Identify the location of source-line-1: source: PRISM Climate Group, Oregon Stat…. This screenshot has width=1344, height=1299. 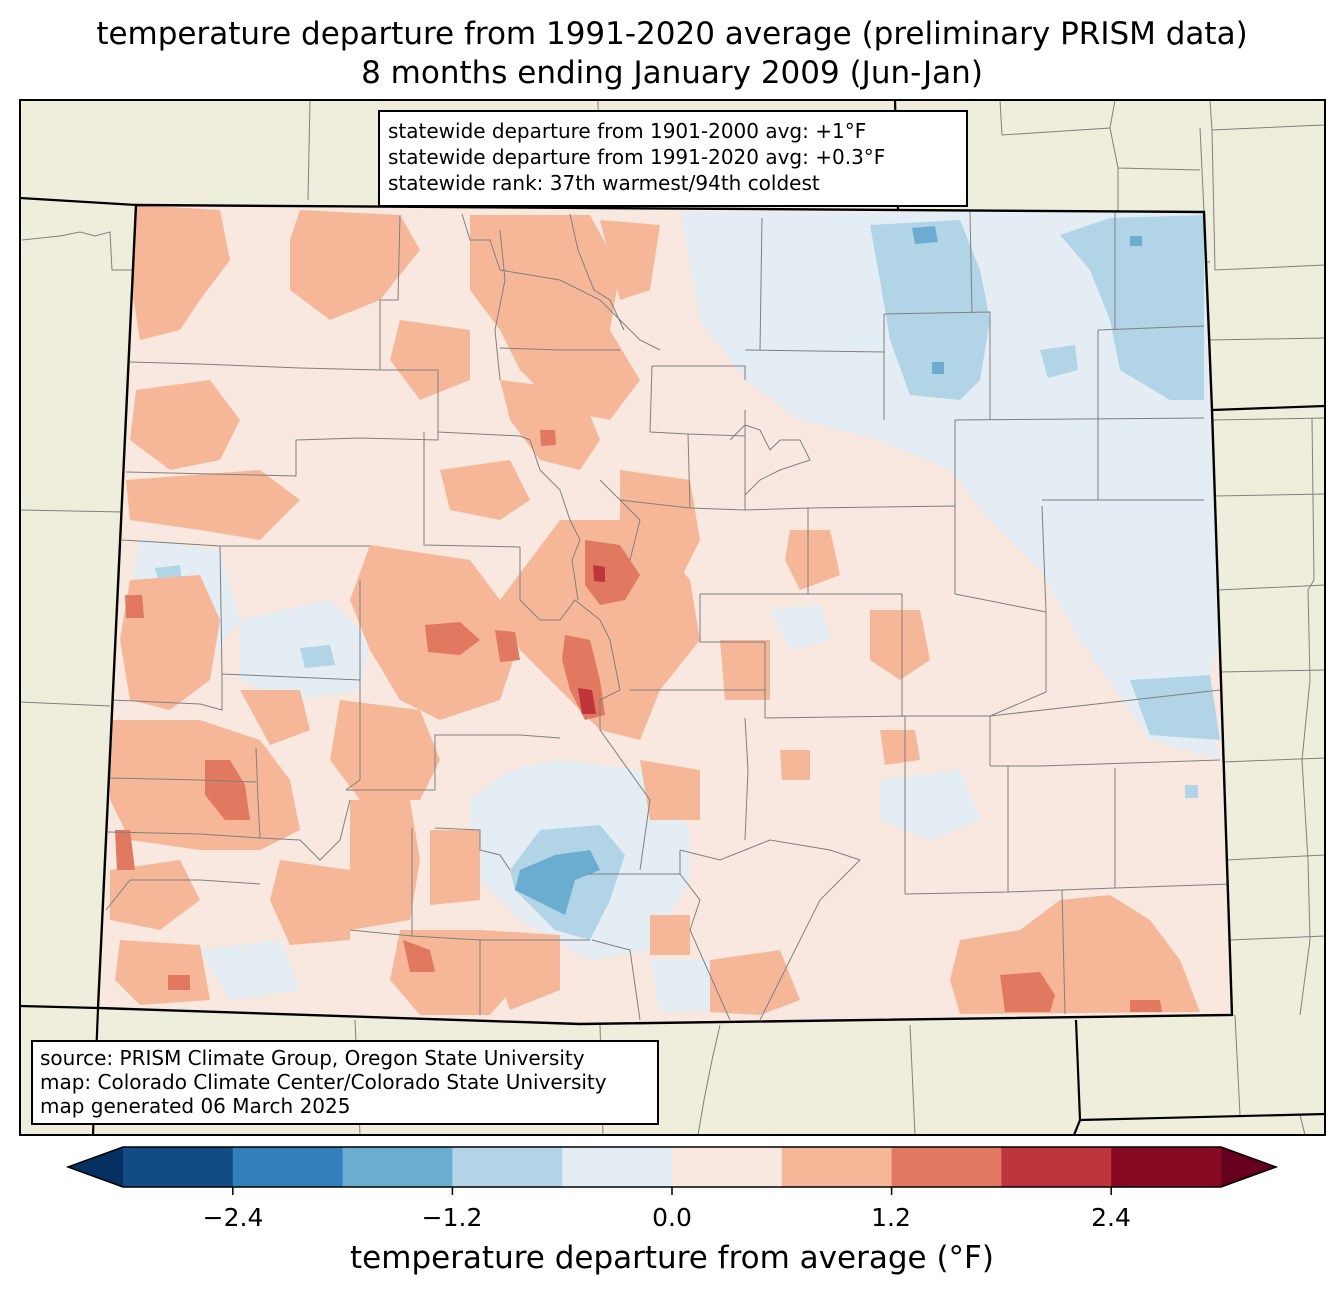
(312, 1058).